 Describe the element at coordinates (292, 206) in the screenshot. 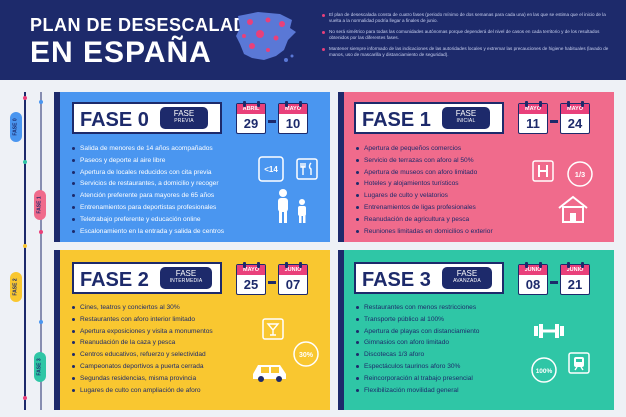

I see `family-icon` at that location.